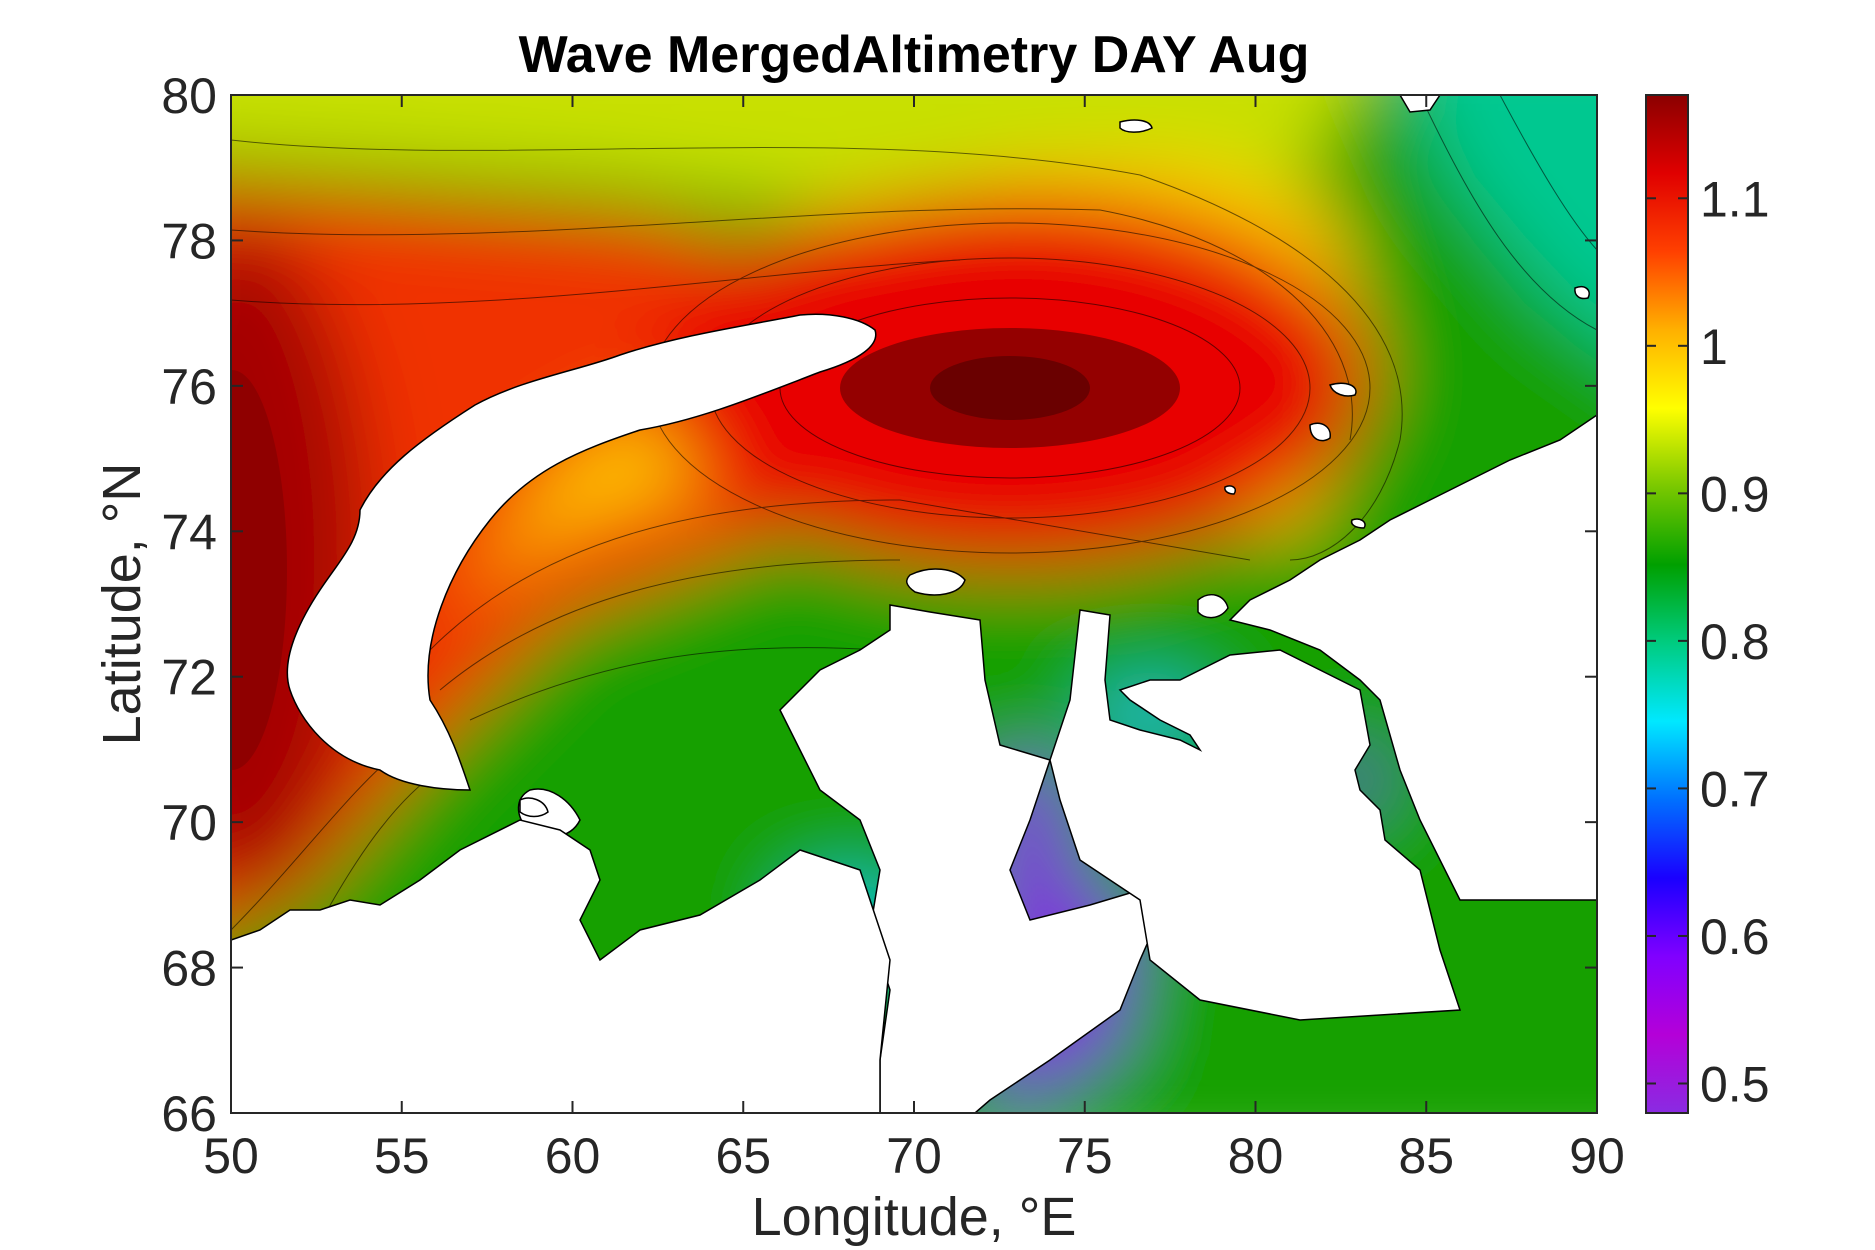 This screenshot has height=1250, width=1875. What do you see at coordinates (1230, 490) in the screenshot?
I see `land-island-mid3` at bounding box center [1230, 490].